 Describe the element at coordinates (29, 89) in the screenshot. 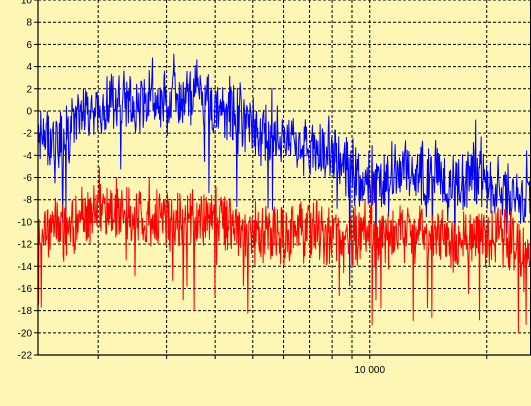

I see `y-tick-label: 2` at that location.